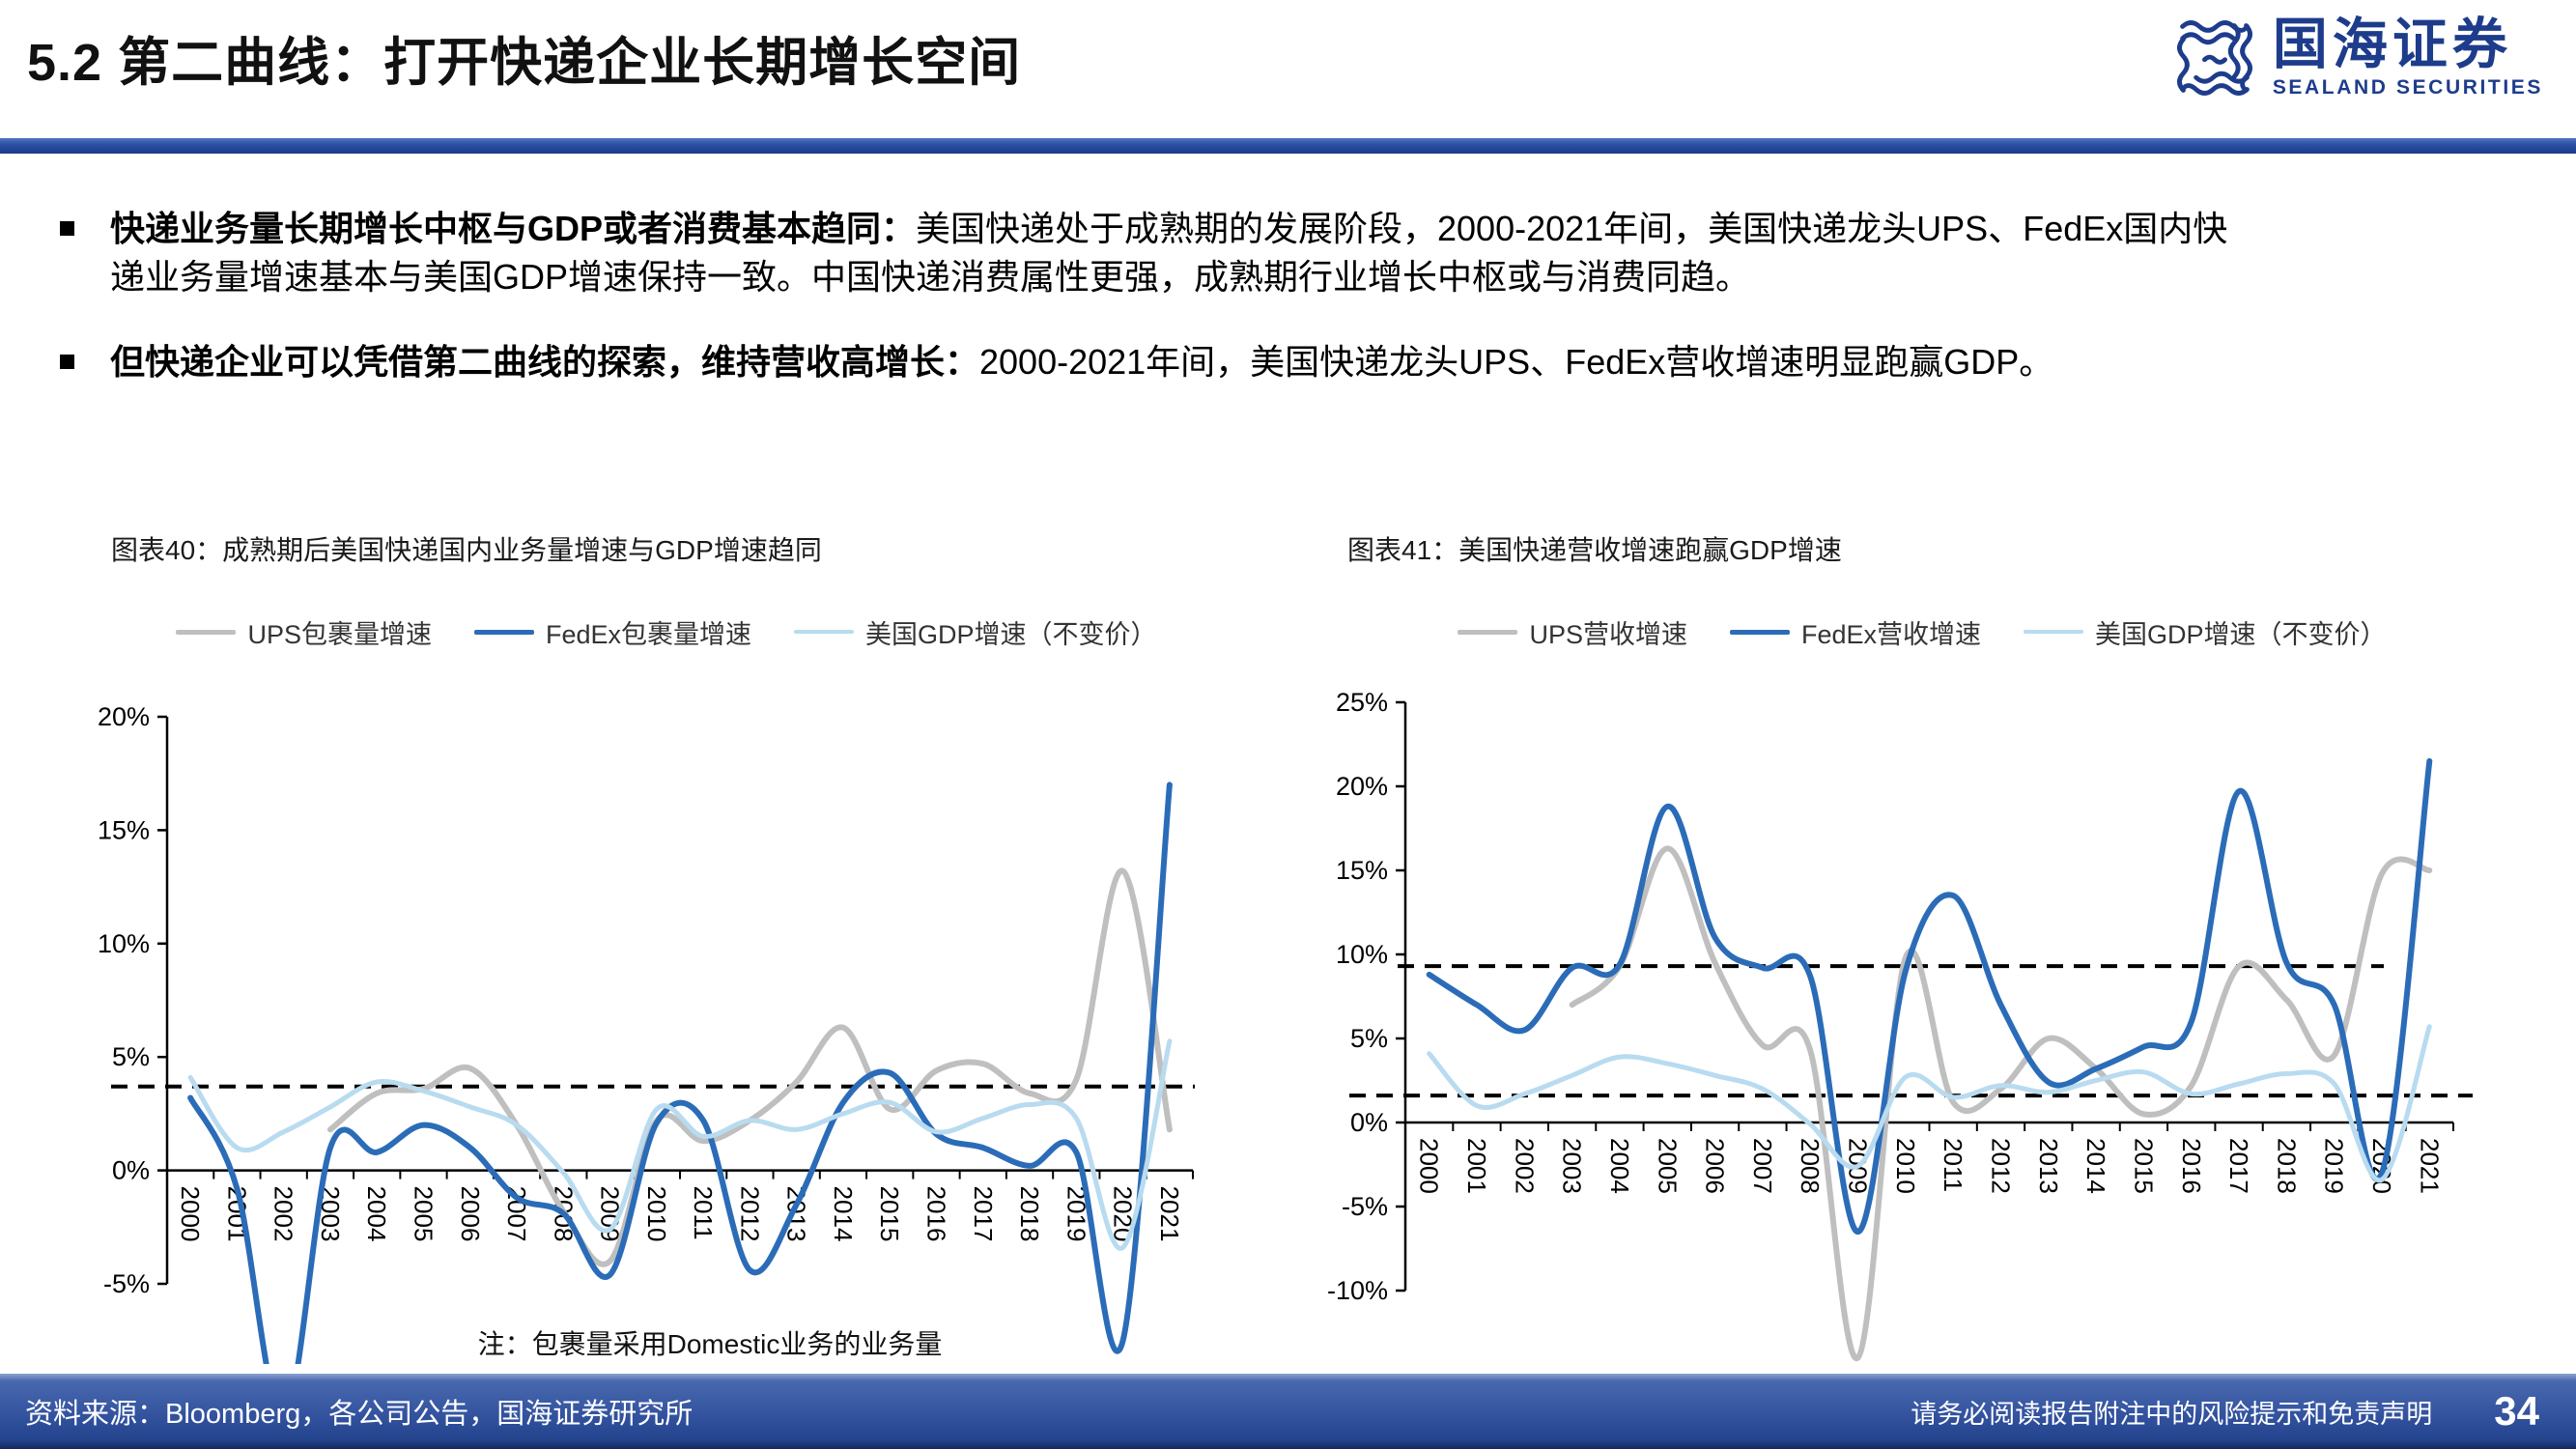 The width and height of the screenshot is (2576, 1449). What do you see at coordinates (2172, 1414) in the screenshot?
I see `footer-disclaimer-text: 请务必阅读报告附注中的风险提示和免责声明` at bounding box center [2172, 1414].